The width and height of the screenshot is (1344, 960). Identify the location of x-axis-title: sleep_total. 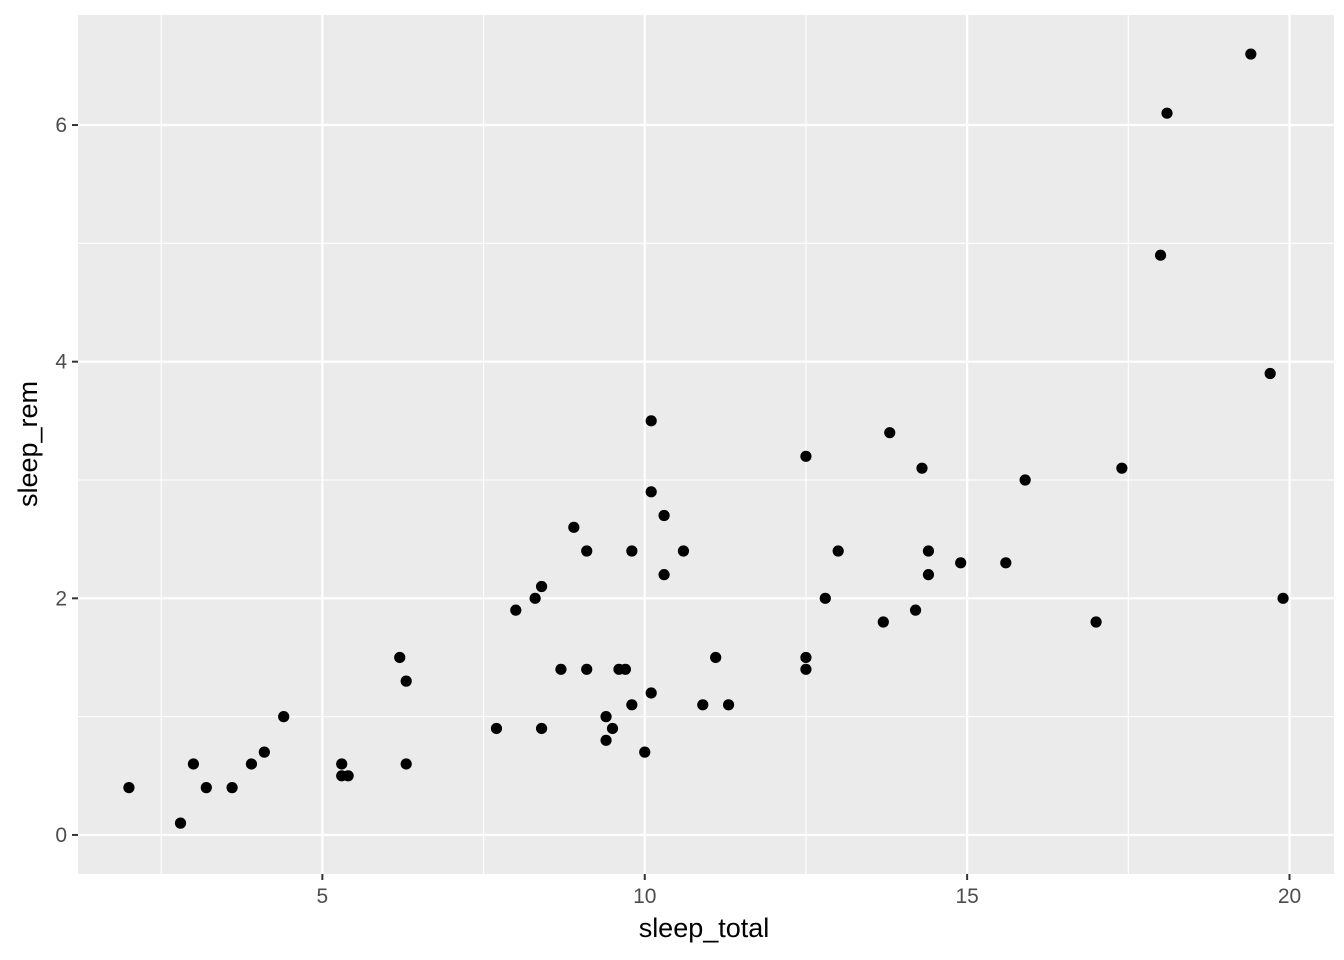
(704, 928).